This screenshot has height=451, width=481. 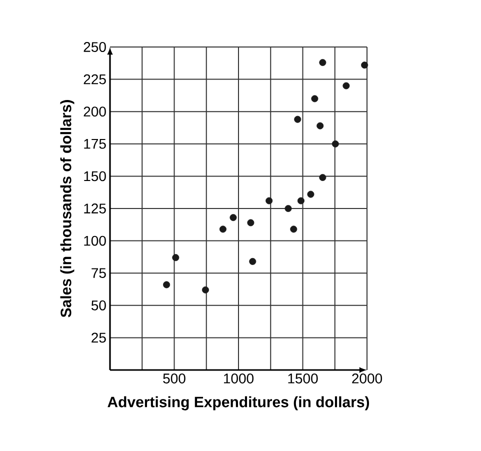 I want to click on y-axis-title: Sales (in thousands of dollars), so click(x=67, y=209).